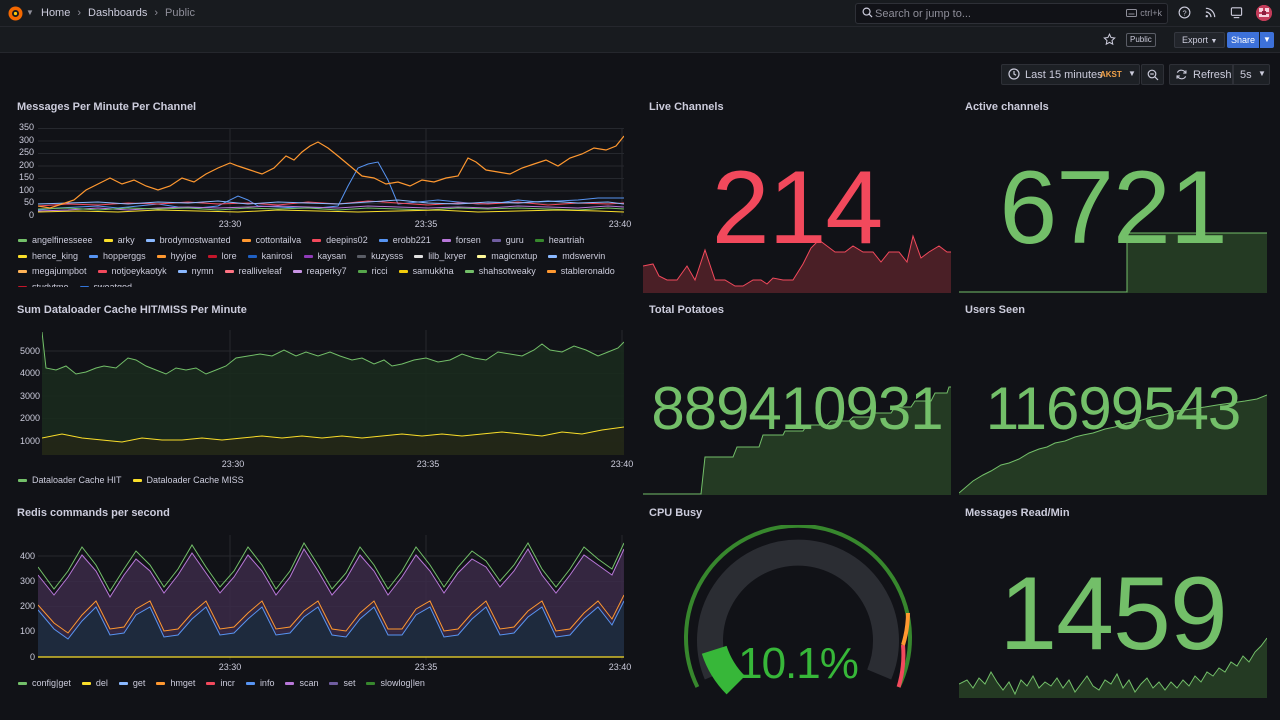  What do you see at coordinates (1251, 74) in the screenshot?
I see `refresh-interval-picker: 5s ▼` at bounding box center [1251, 74].